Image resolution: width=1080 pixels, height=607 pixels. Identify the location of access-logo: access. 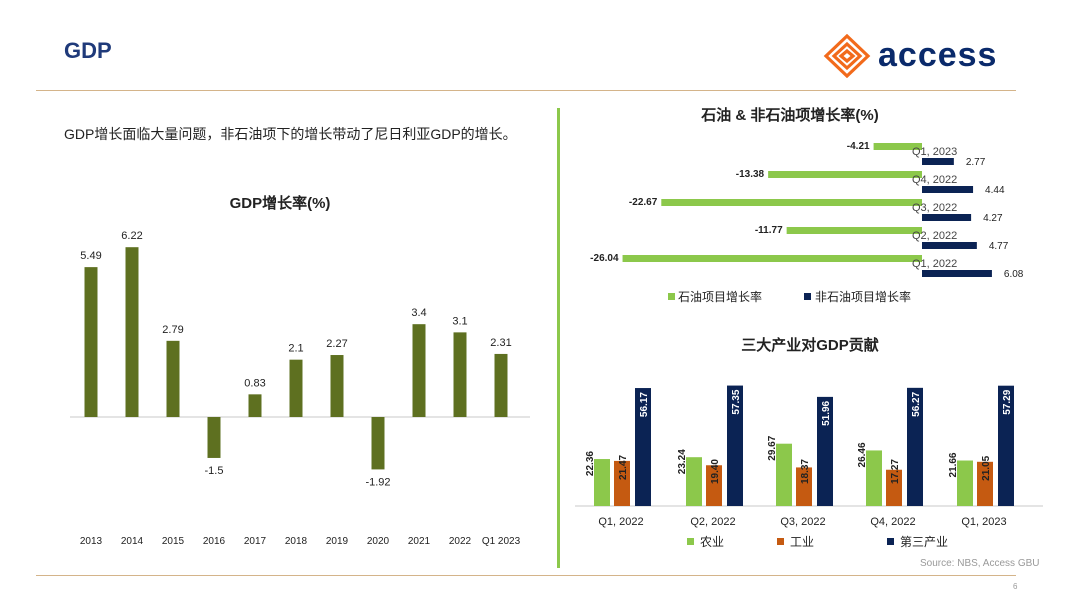
(922, 56).